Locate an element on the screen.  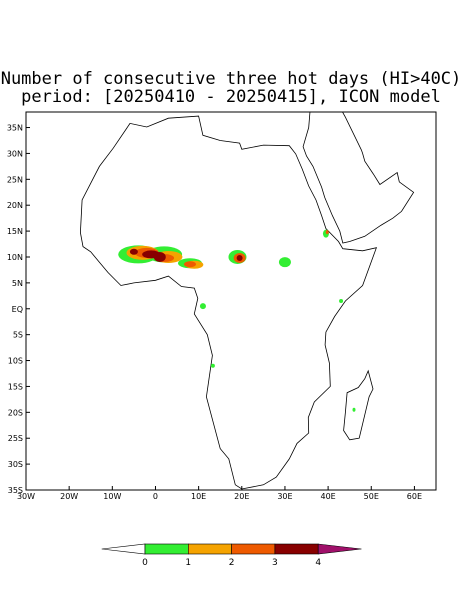
colorbar-label: 3 is located at coordinates (275, 563).